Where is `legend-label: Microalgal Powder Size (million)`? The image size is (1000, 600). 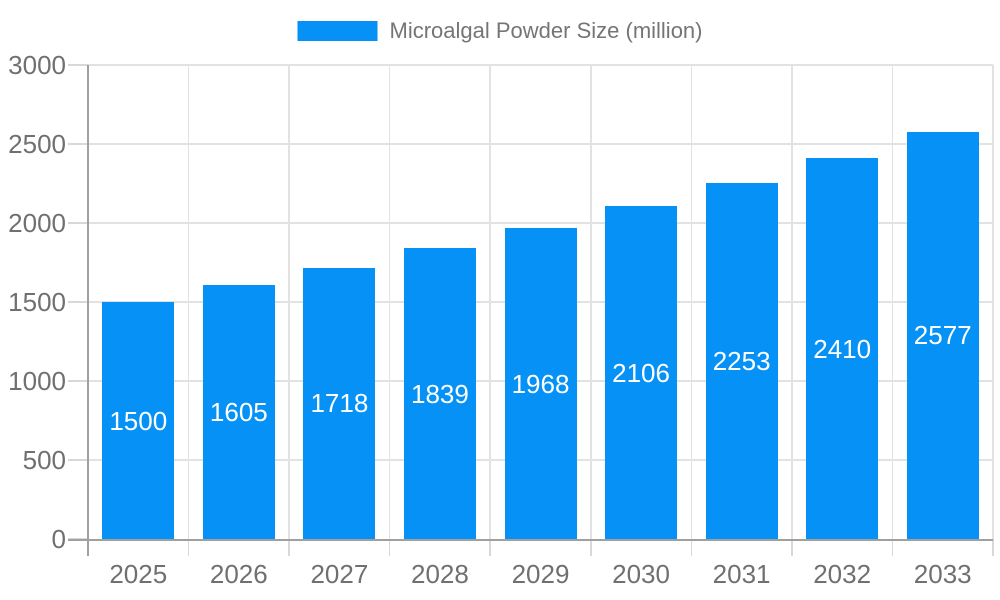 legend-label: Microalgal Powder Size (million) is located at coordinates (546, 30).